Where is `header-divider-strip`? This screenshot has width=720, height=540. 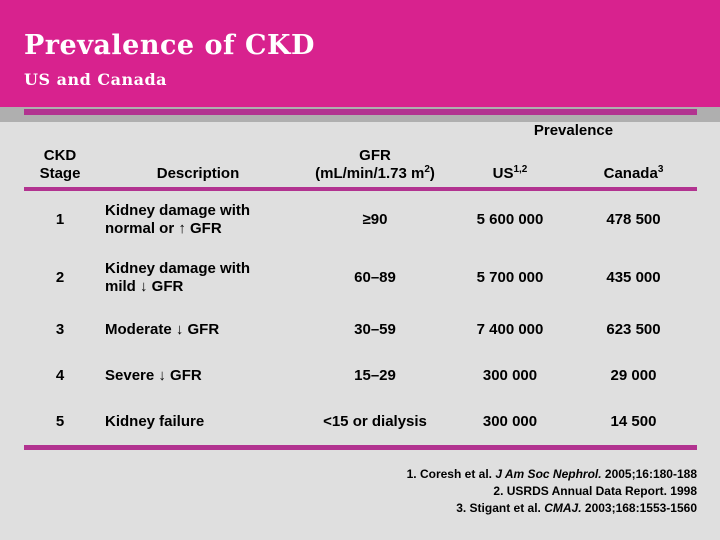 header-divider-strip is located at coordinates (360, 114).